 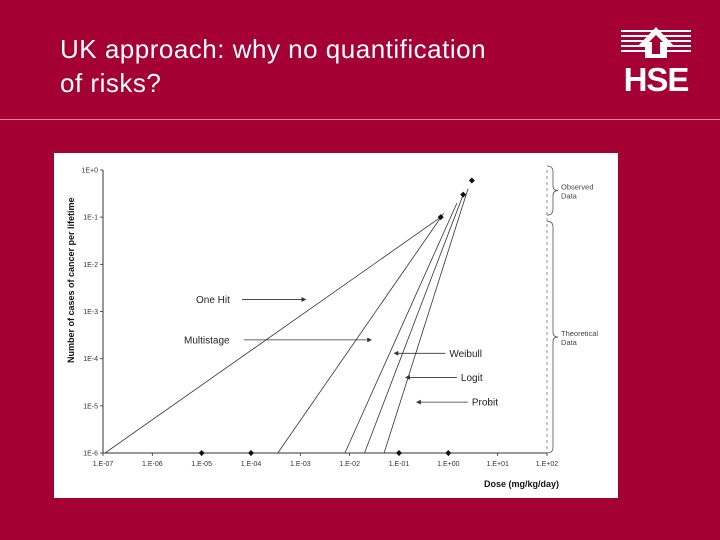 What do you see at coordinates (90, 406) in the screenshot?
I see `y-tick-label: 1E-5` at bounding box center [90, 406].